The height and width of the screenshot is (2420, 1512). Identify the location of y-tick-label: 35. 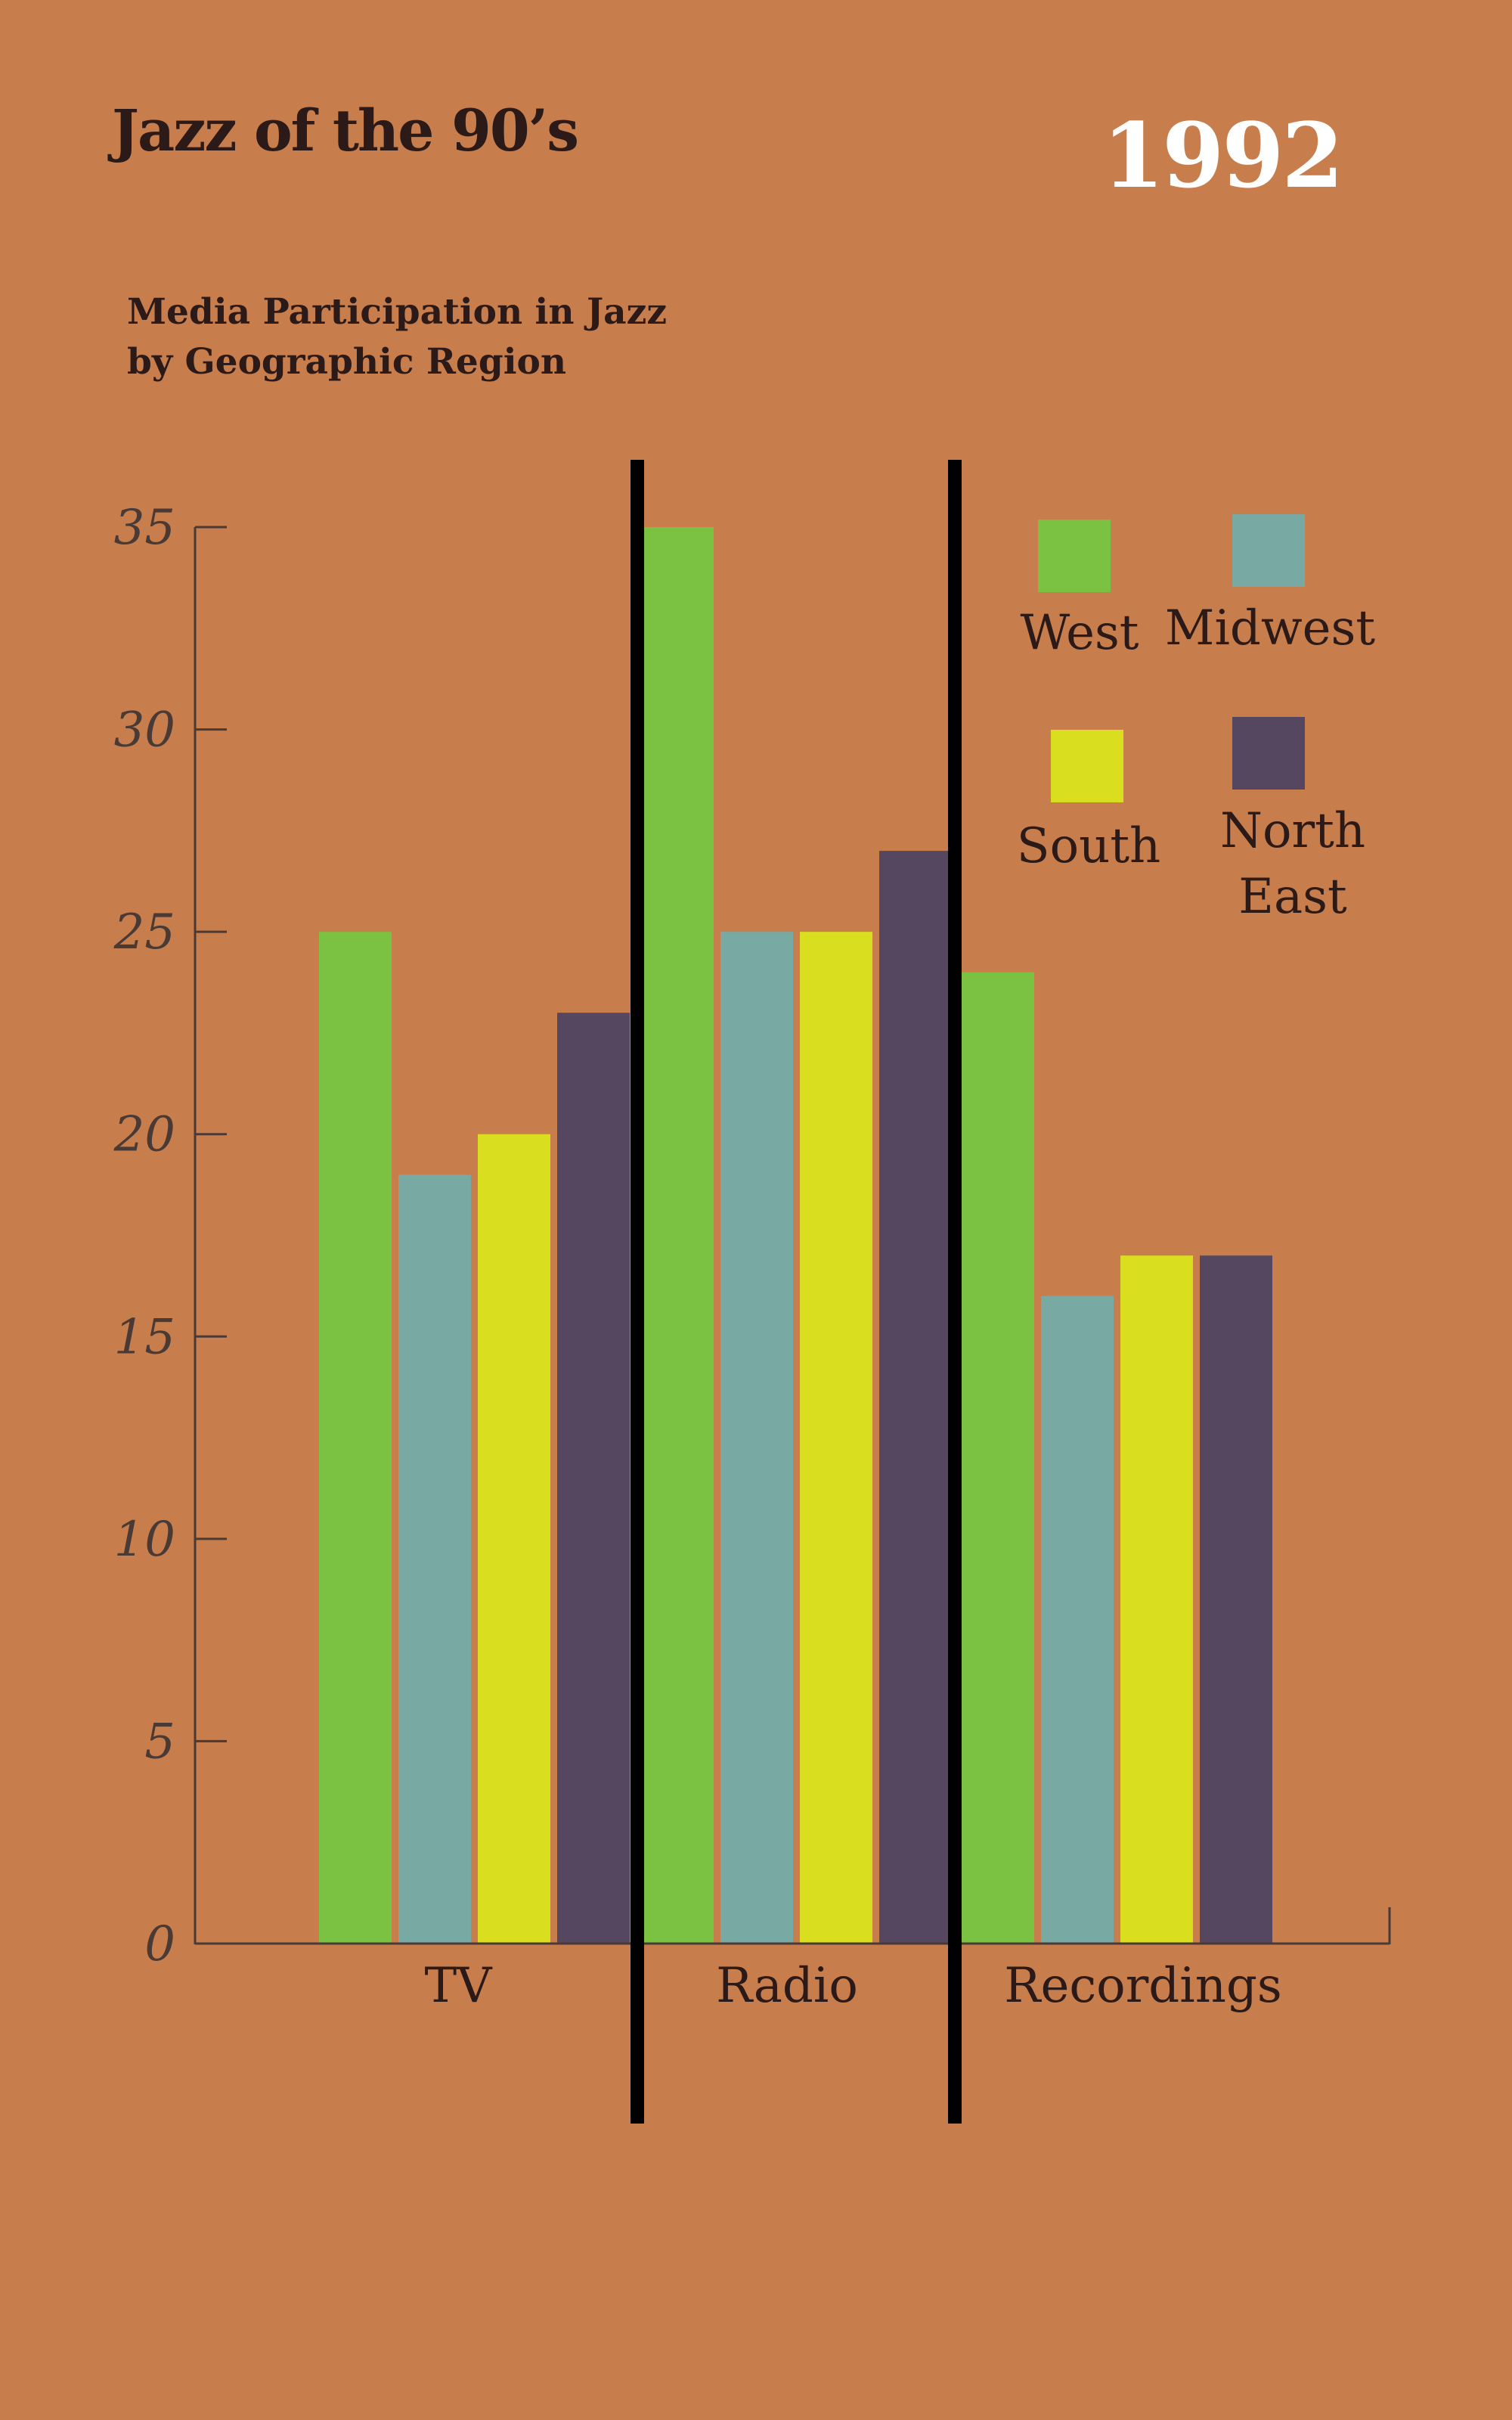
(144, 528).